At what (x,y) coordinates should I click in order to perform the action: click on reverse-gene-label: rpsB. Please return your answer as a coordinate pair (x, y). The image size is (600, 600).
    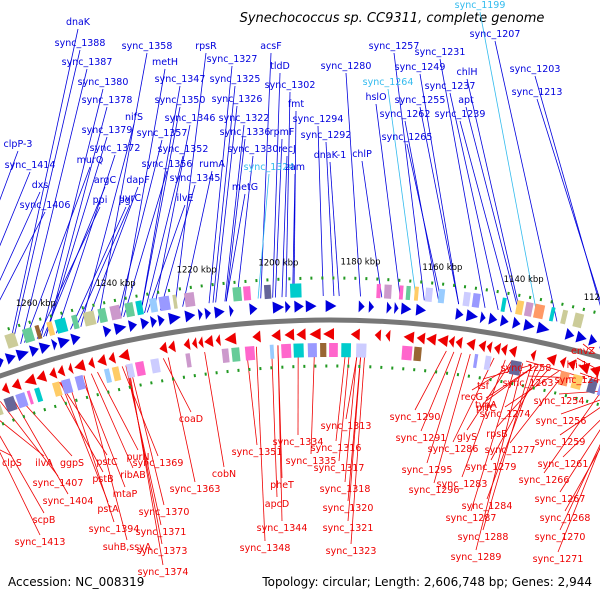
    Looking at the image, I should click on (496, 434).